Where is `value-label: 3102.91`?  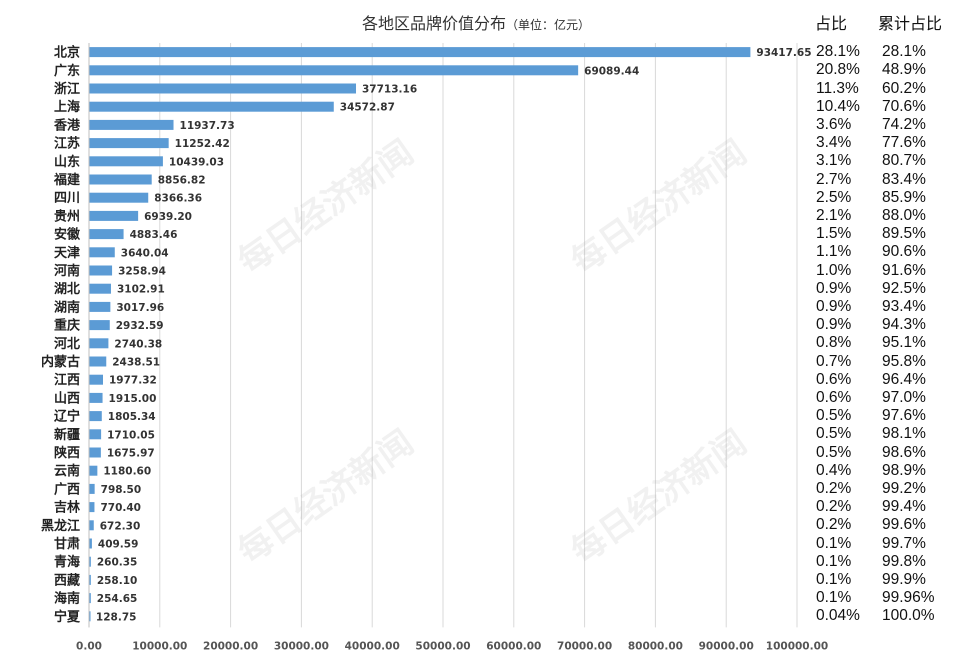
value-label: 3102.91 is located at coordinates (141, 290).